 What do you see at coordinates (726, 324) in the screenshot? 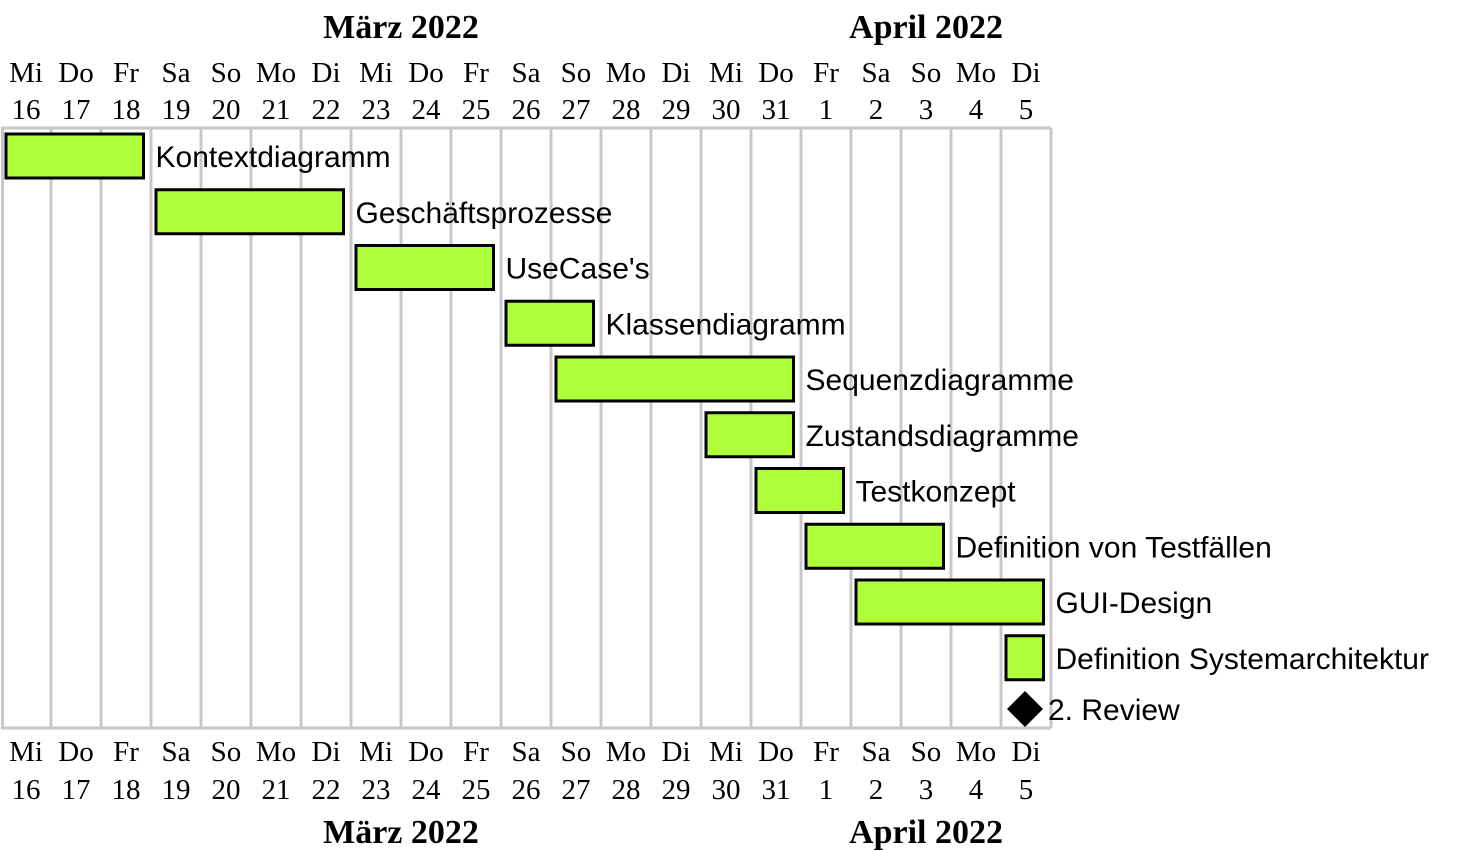
I see `task-label: Klassendiagramm` at bounding box center [726, 324].